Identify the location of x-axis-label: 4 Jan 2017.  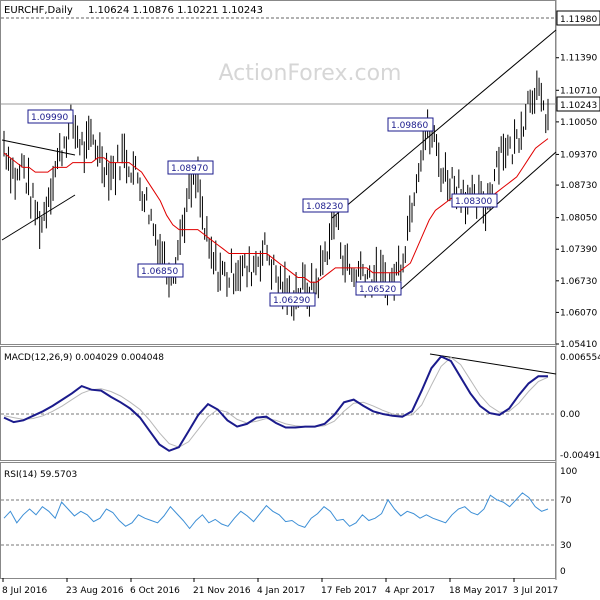
(281, 591).